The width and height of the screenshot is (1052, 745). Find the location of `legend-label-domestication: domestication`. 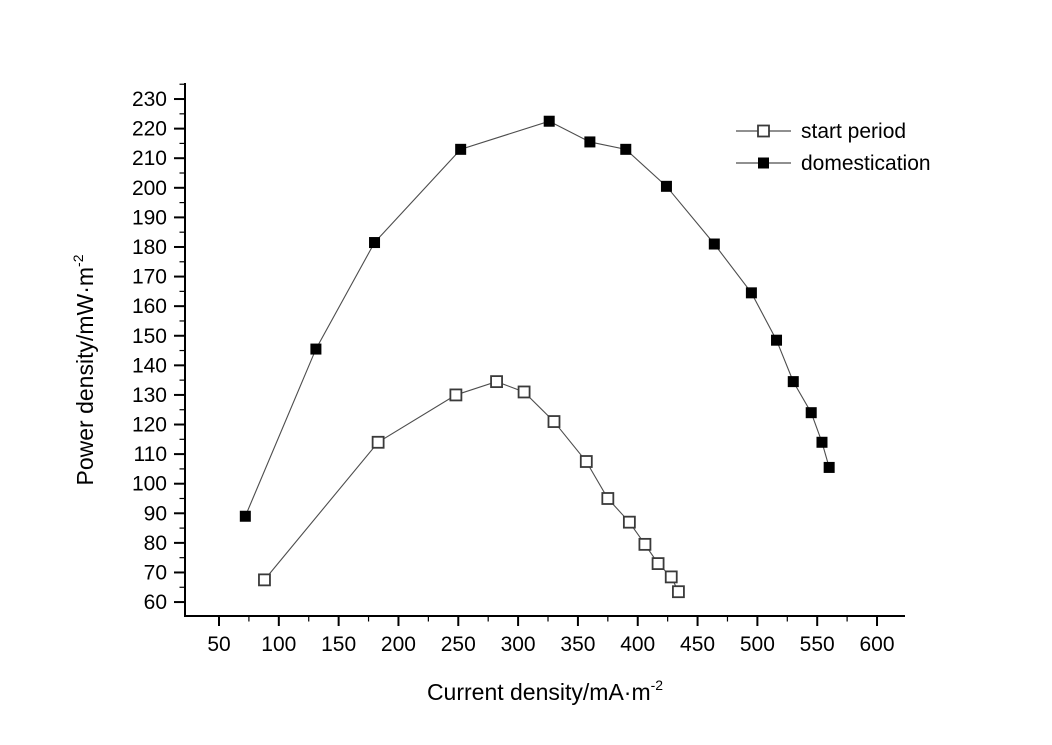

legend-label-domestication: domestication is located at coordinates (866, 163).